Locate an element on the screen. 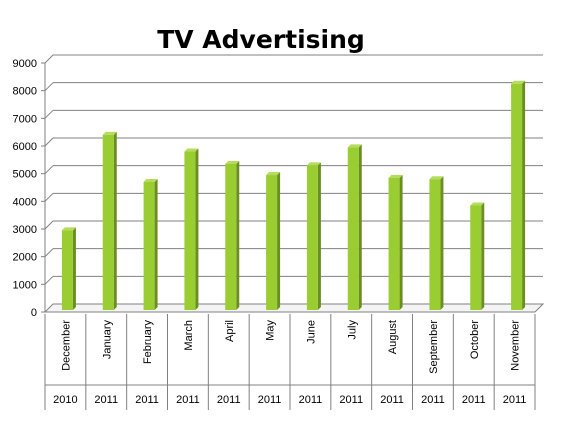  y-tick-label: 9000 is located at coordinates (25, 64).